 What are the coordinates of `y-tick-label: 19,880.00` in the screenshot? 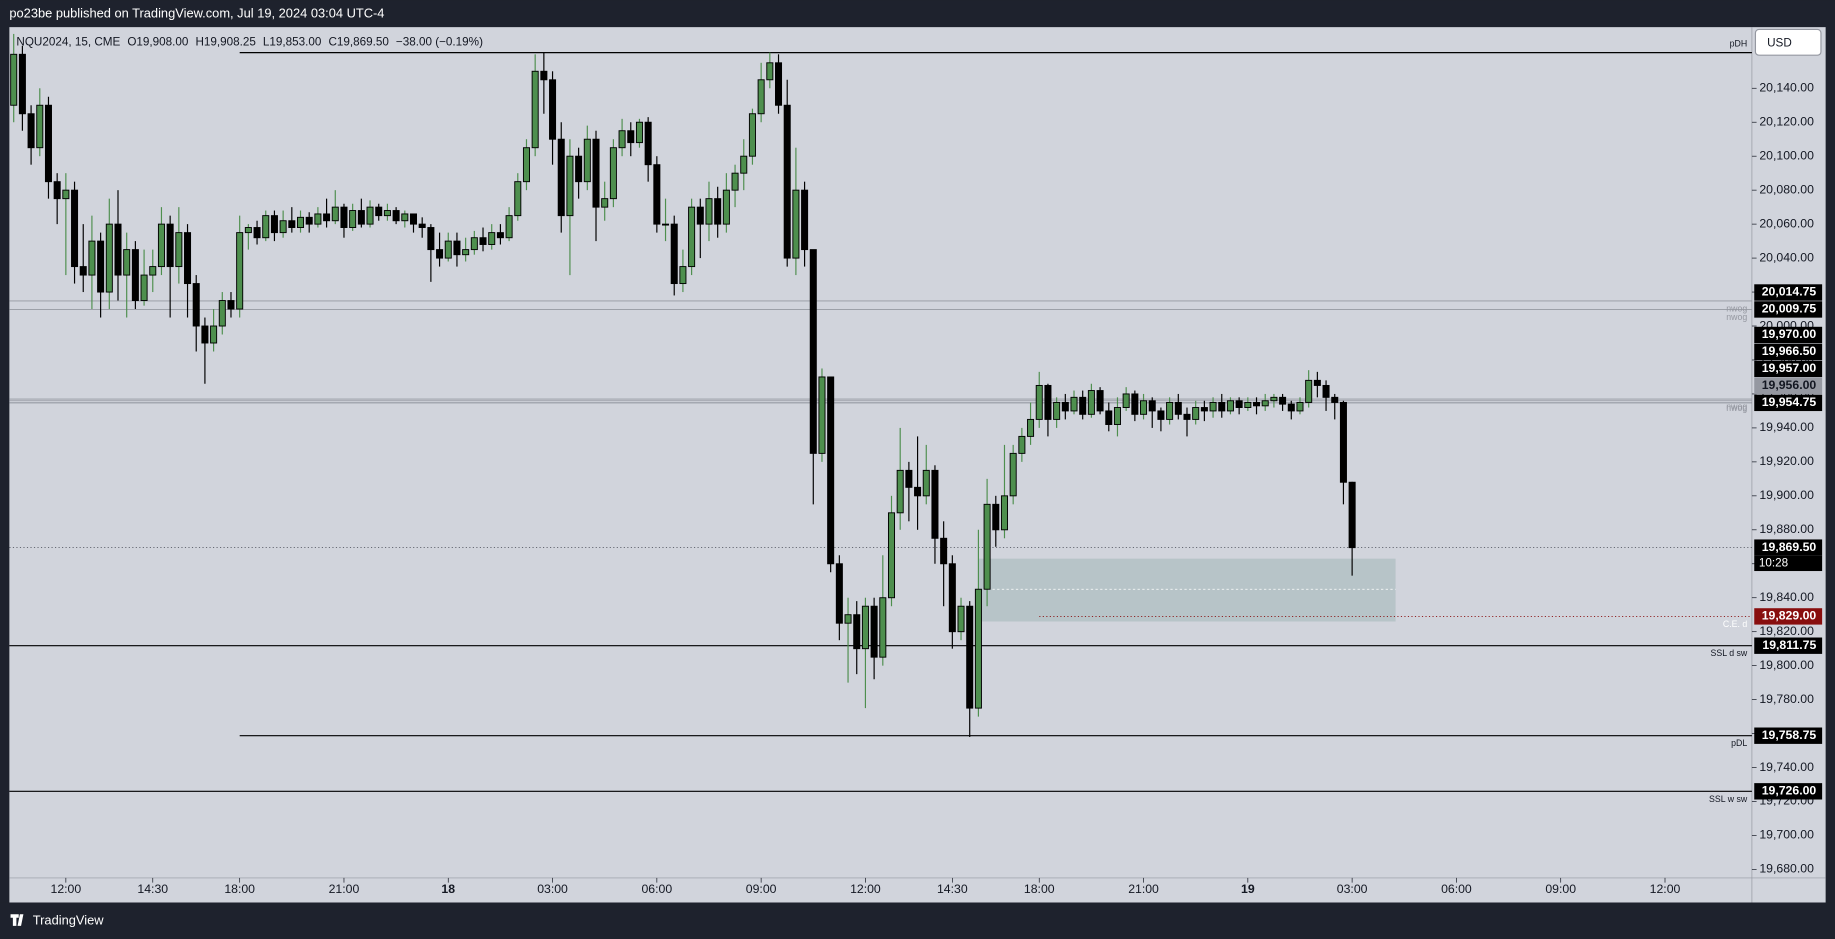 It's located at (1786, 529).